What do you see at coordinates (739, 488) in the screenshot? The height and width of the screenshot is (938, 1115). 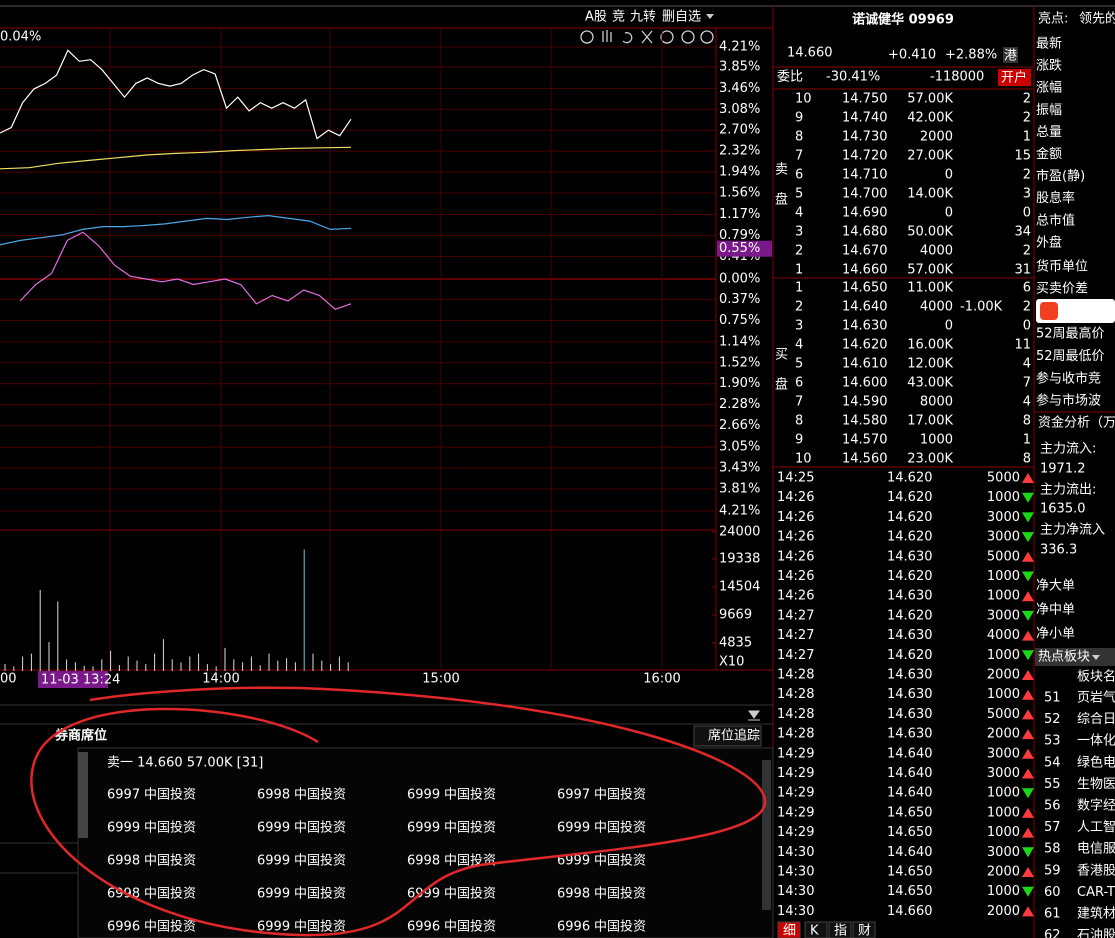 I see `y-tick-label: 3.81%` at bounding box center [739, 488].